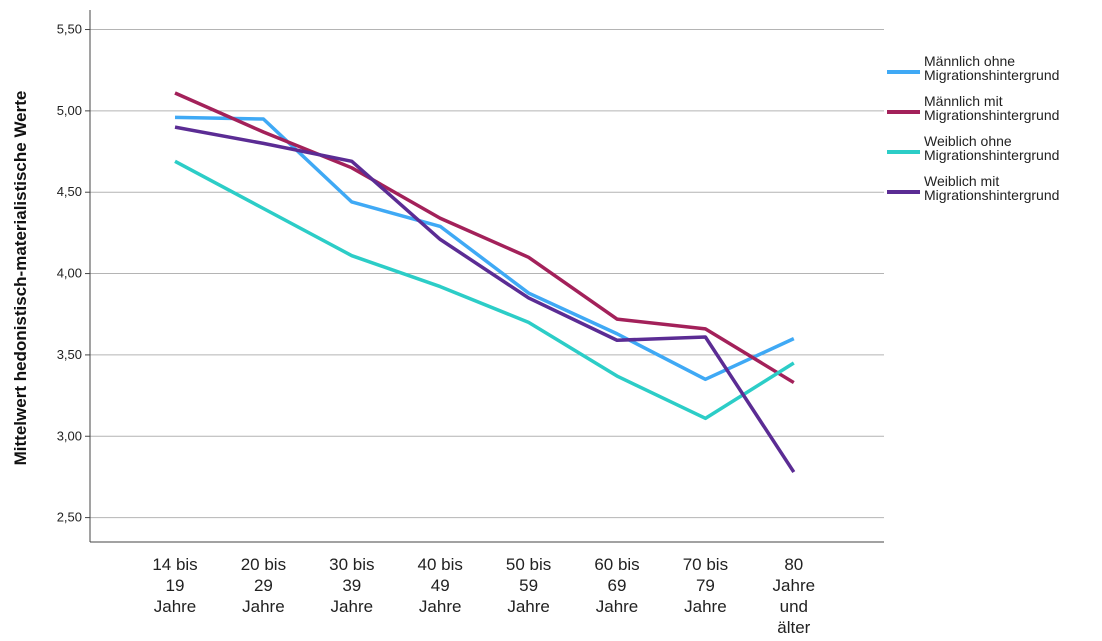  Describe the element at coordinates (961, 181) in the screenshot. I see `legend-label-3-line-0: Weiblich mit` at that location.